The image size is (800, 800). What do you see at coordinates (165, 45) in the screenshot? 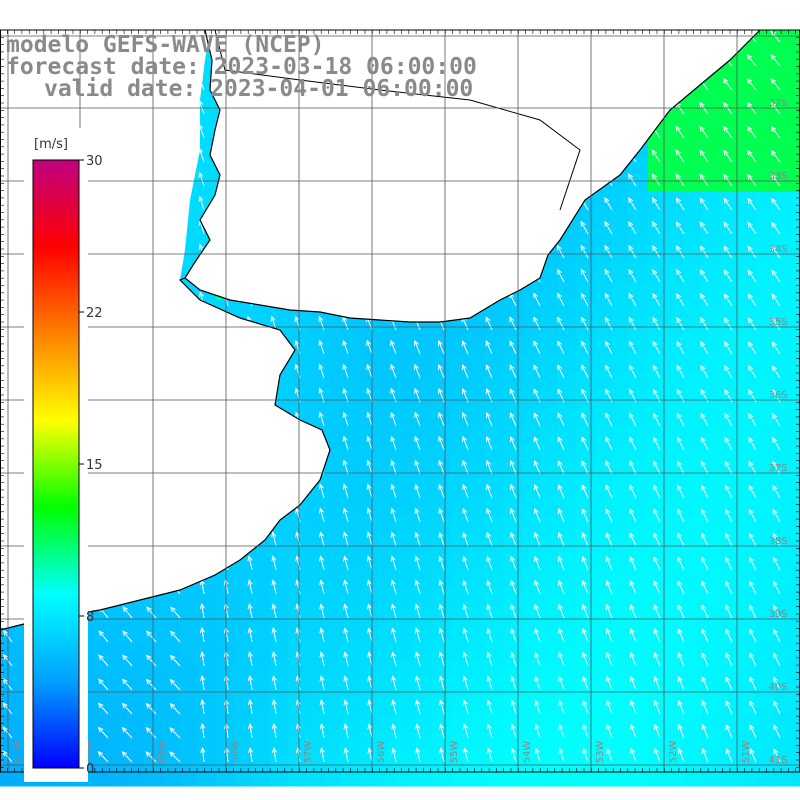
I see `title-model: modelo GEFS-WAVE (NCEP)` at bounding box center [165, 45].